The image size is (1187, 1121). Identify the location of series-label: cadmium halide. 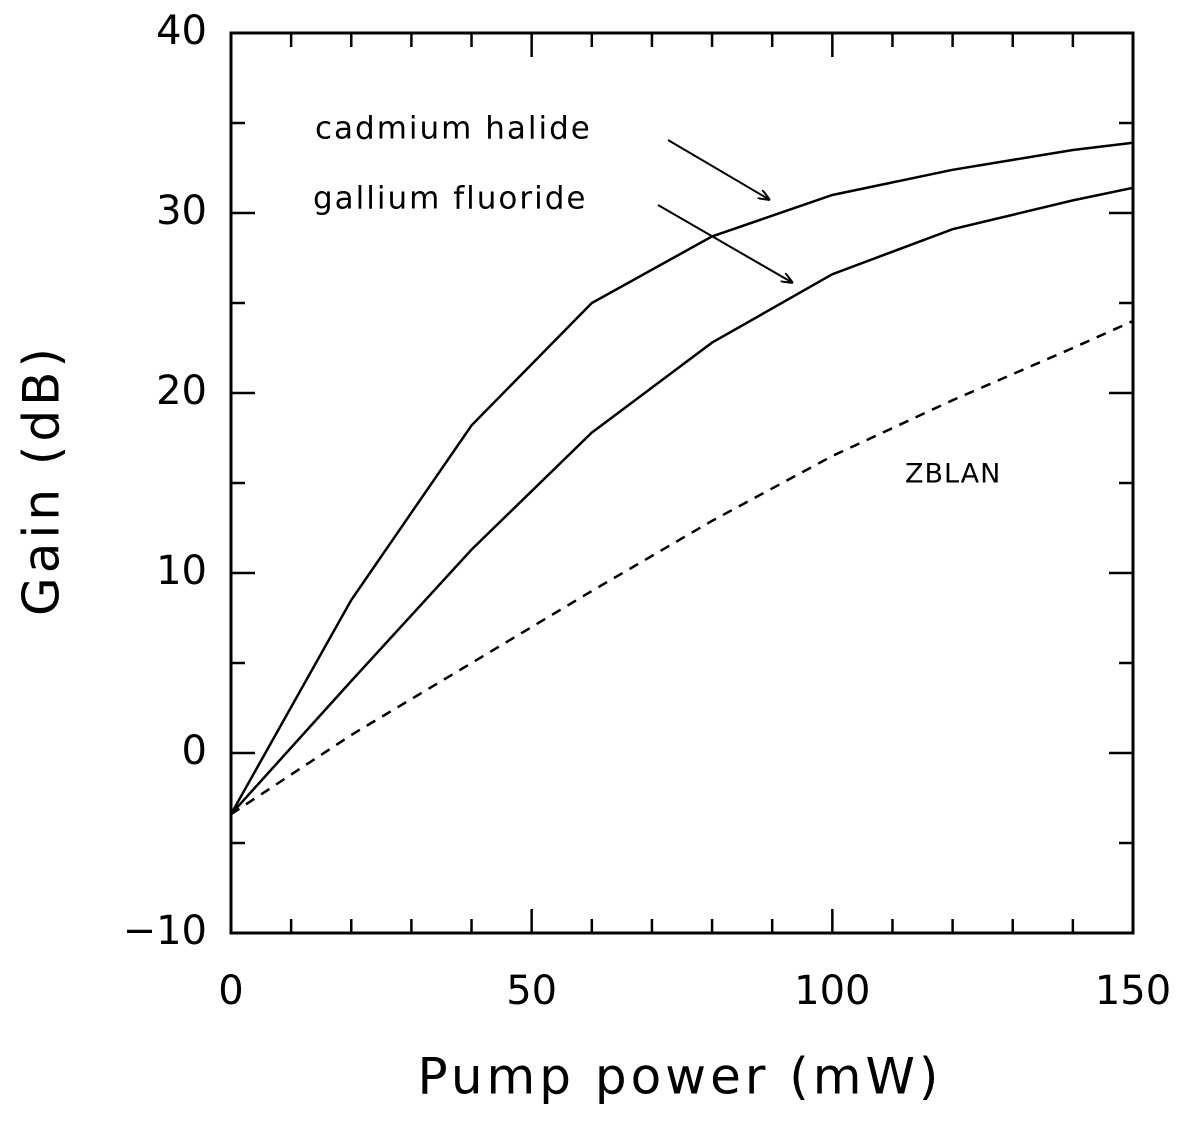
(453, 129).